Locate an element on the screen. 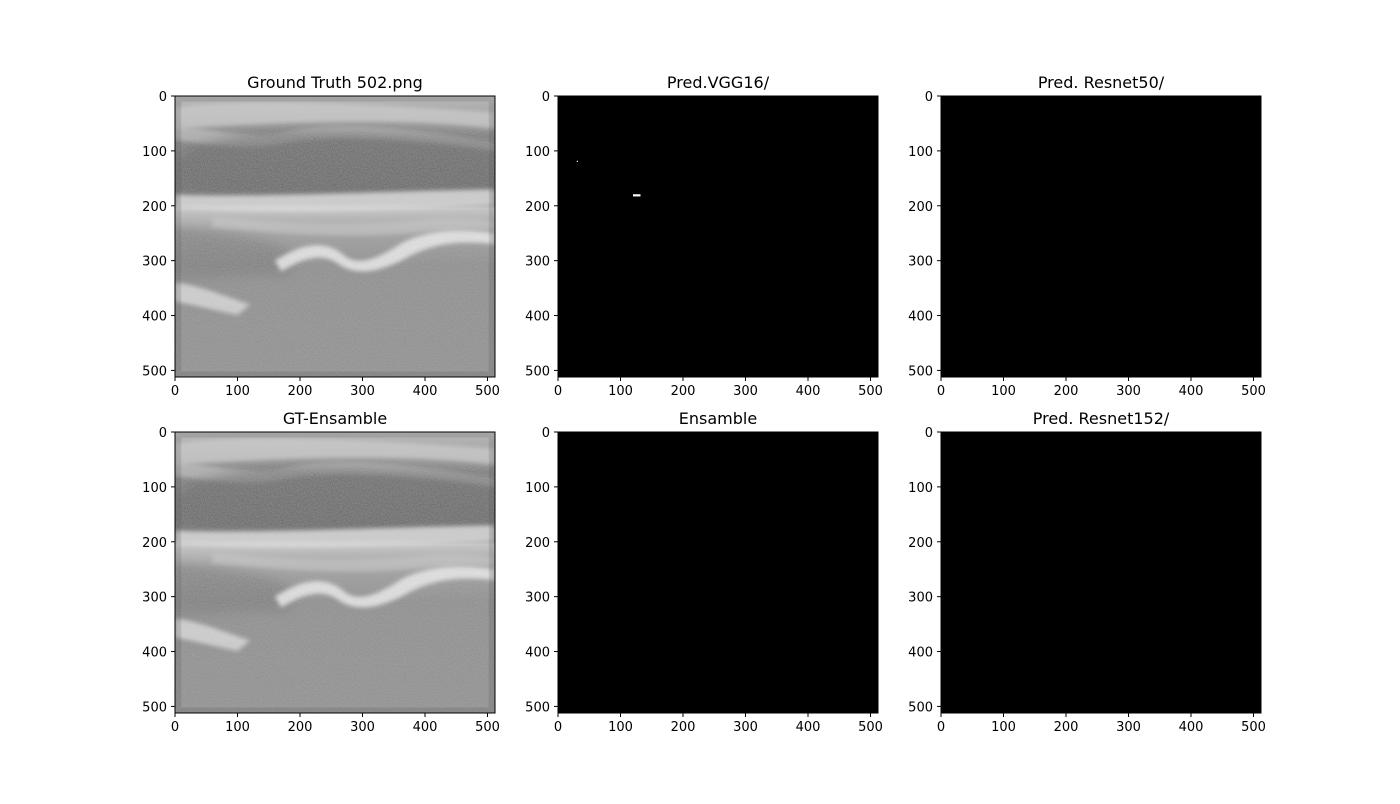  panel-title: Pred. Resnet50/ is located at coordinates (1101, 82).